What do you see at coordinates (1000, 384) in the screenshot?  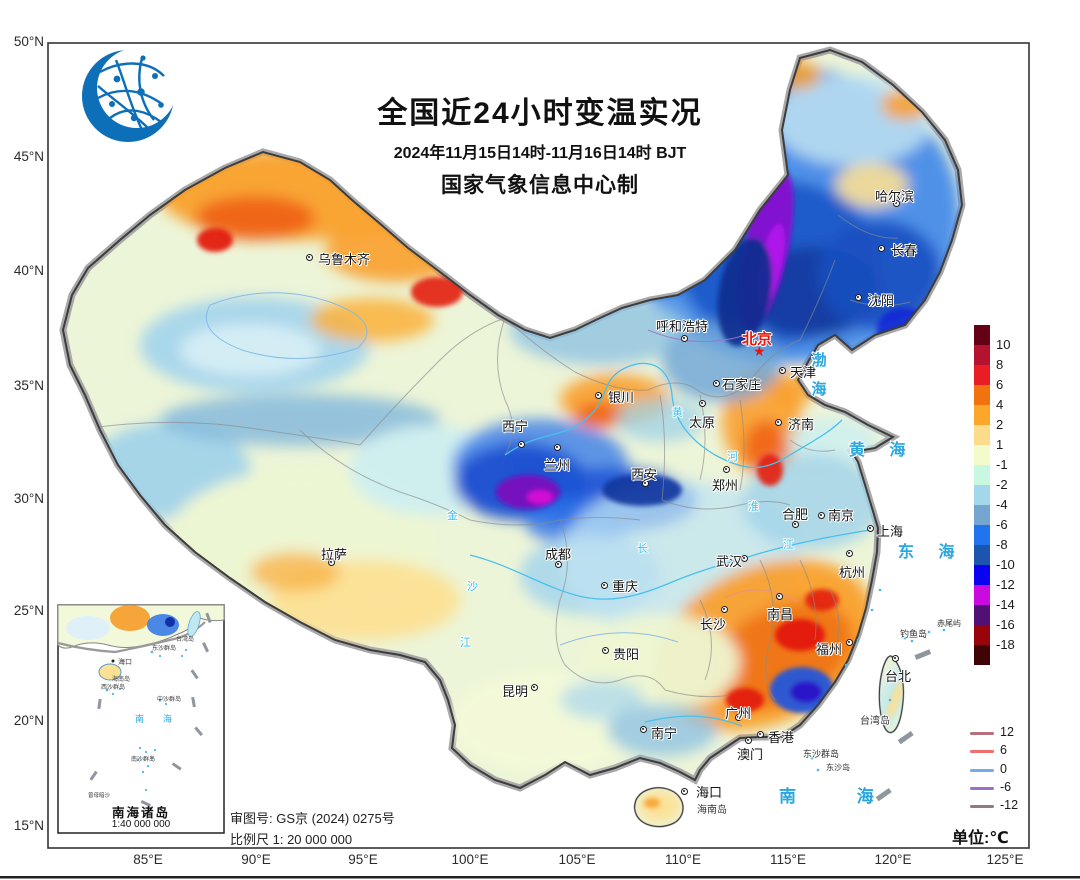 I see `colorbar-value: 6` at bounding box center [1000, 384].